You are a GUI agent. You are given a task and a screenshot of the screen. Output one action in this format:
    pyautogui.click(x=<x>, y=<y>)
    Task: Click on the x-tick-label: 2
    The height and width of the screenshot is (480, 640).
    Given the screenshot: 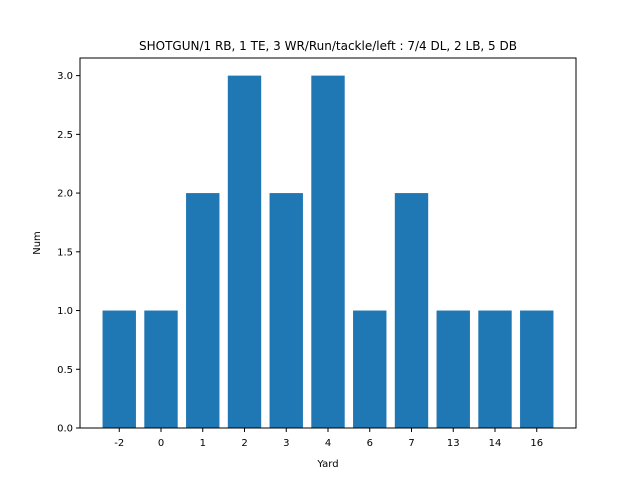 What is the action you would take?
    pyautogui.click(x=244, y=443)
    